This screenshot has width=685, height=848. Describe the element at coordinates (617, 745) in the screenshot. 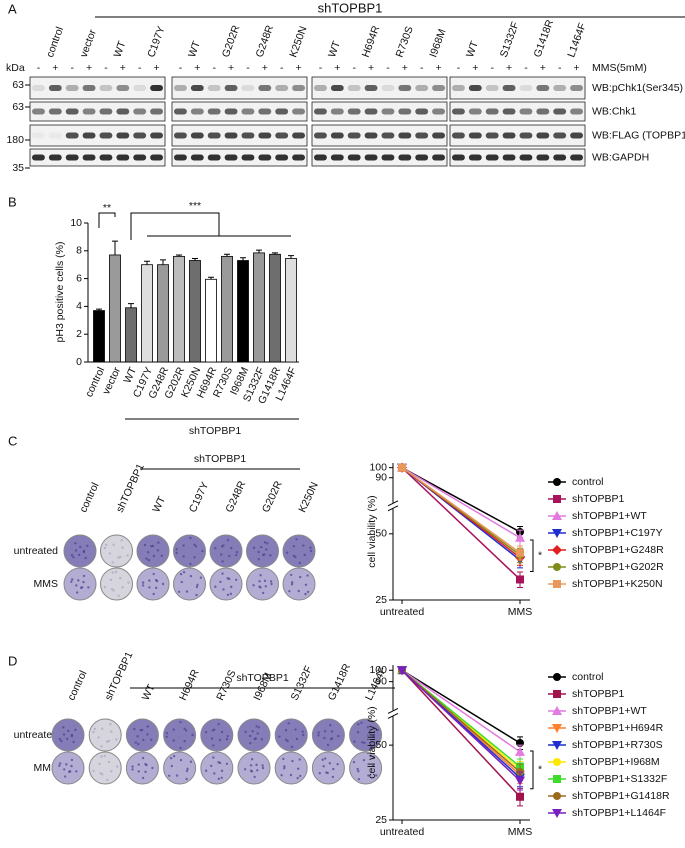

I see `legend-label: shTOPBP1+R730S` at that location.